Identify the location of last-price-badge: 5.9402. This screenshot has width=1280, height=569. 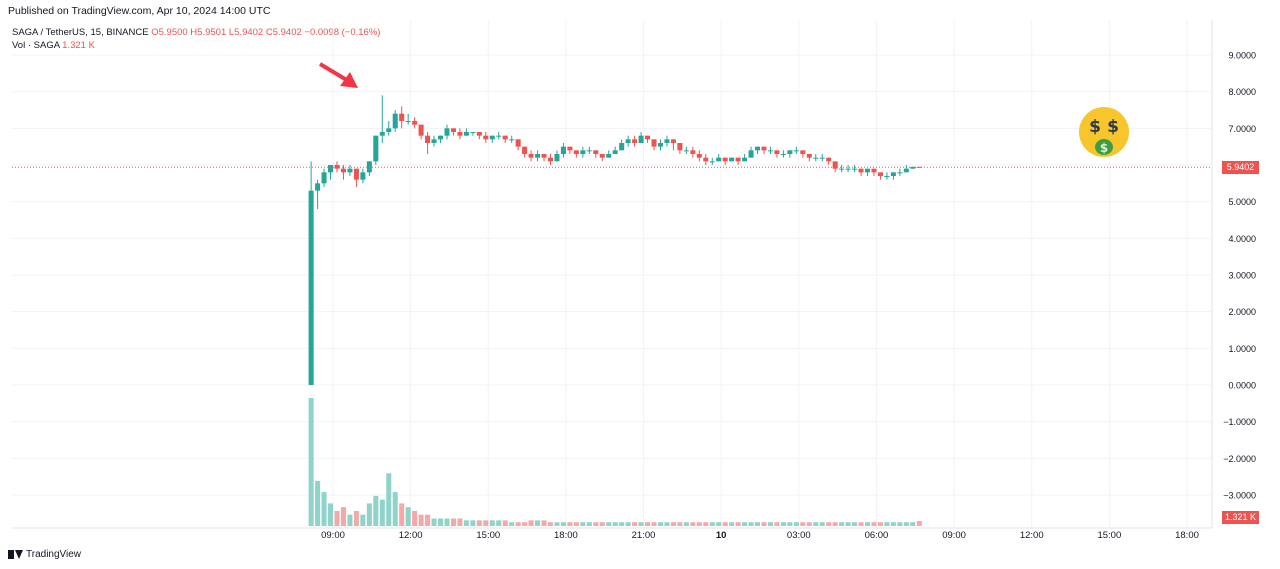
(1240, 167).